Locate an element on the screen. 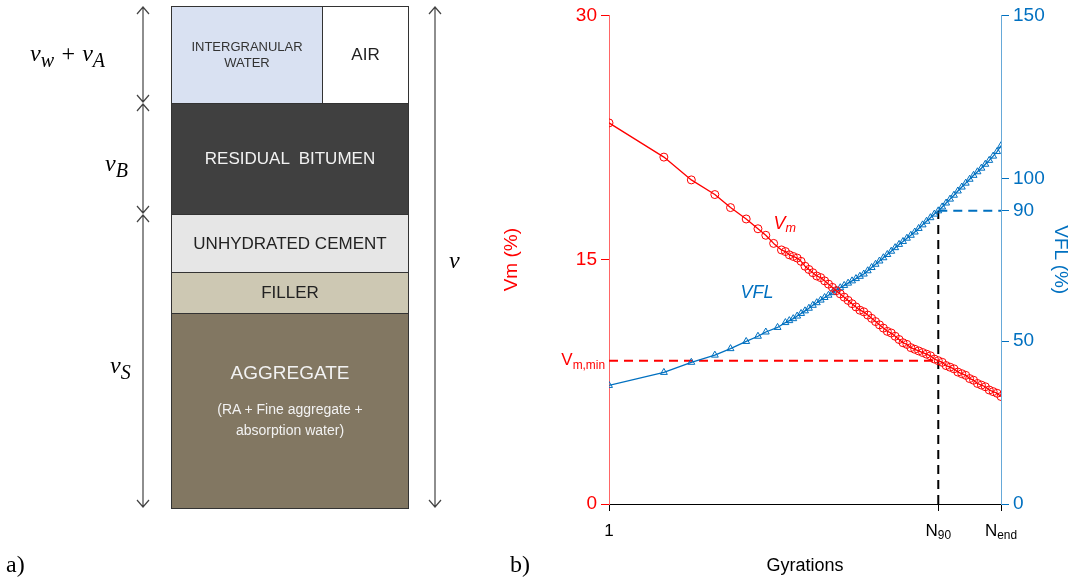 This screenshot has height=581, width=1072. series-label: VFL is located at coordinates (757, 291).